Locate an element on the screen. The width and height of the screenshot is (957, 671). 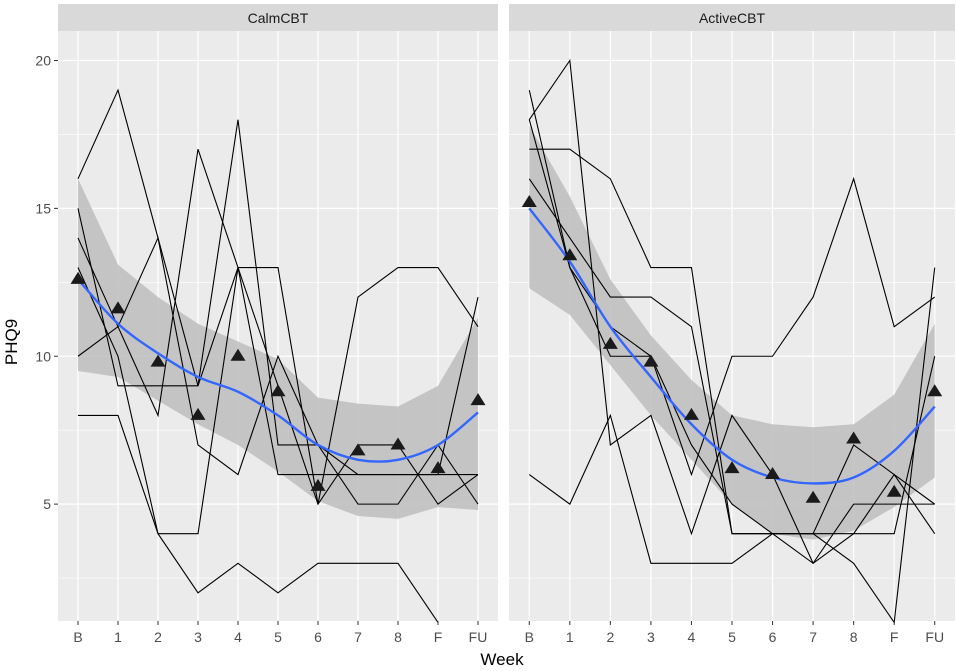
facet-title: CalmCBT is located at coordinates (278, 18).